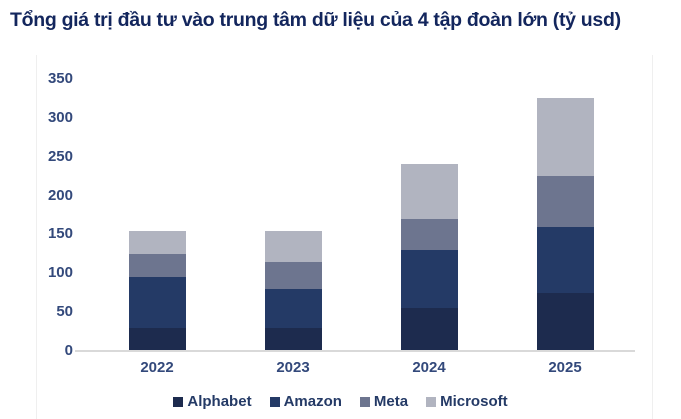 This screenshot has width=681, height=419. I want to click on legend-swatch-alphabet, so click(178, 401).